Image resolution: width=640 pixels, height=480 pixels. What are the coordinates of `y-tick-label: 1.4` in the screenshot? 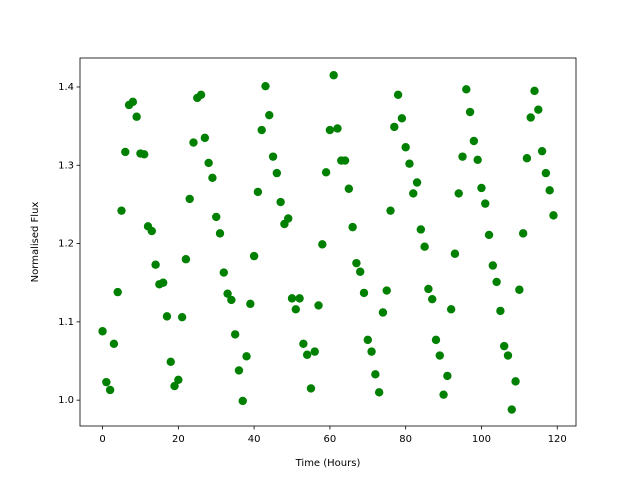 It's located at (66, 87).